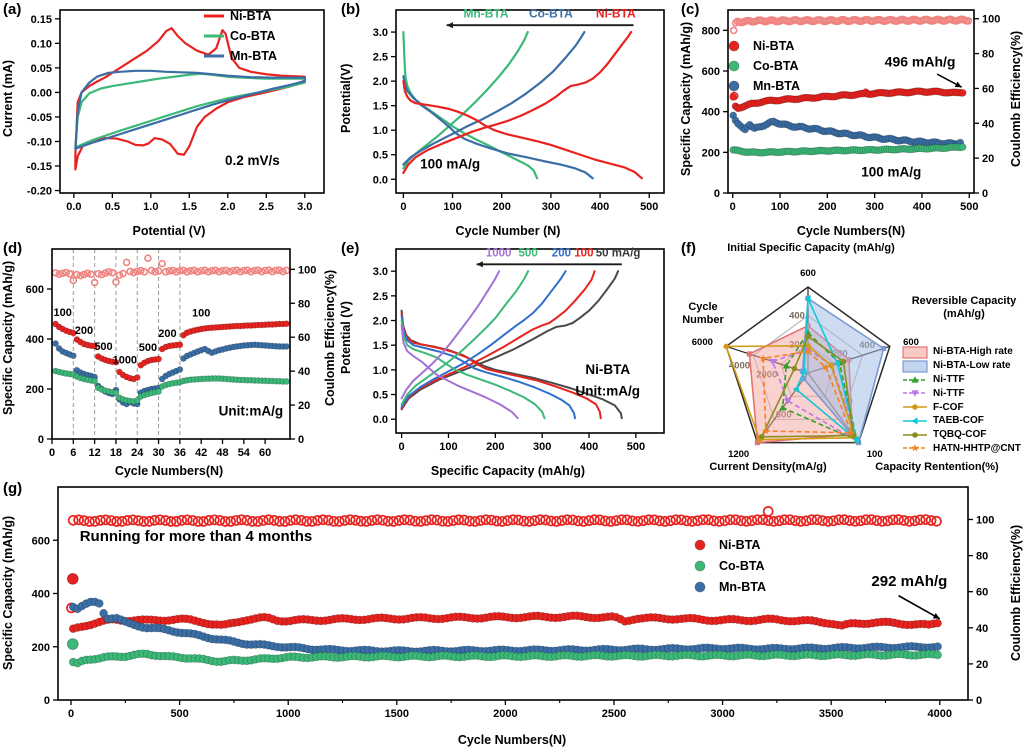 This screenshot has width=1024, height=748. What do you see at coordinates (740, 544) in the screenshot?
I see `legend-label: Ni-BTA` at bounding box center [740, 544].